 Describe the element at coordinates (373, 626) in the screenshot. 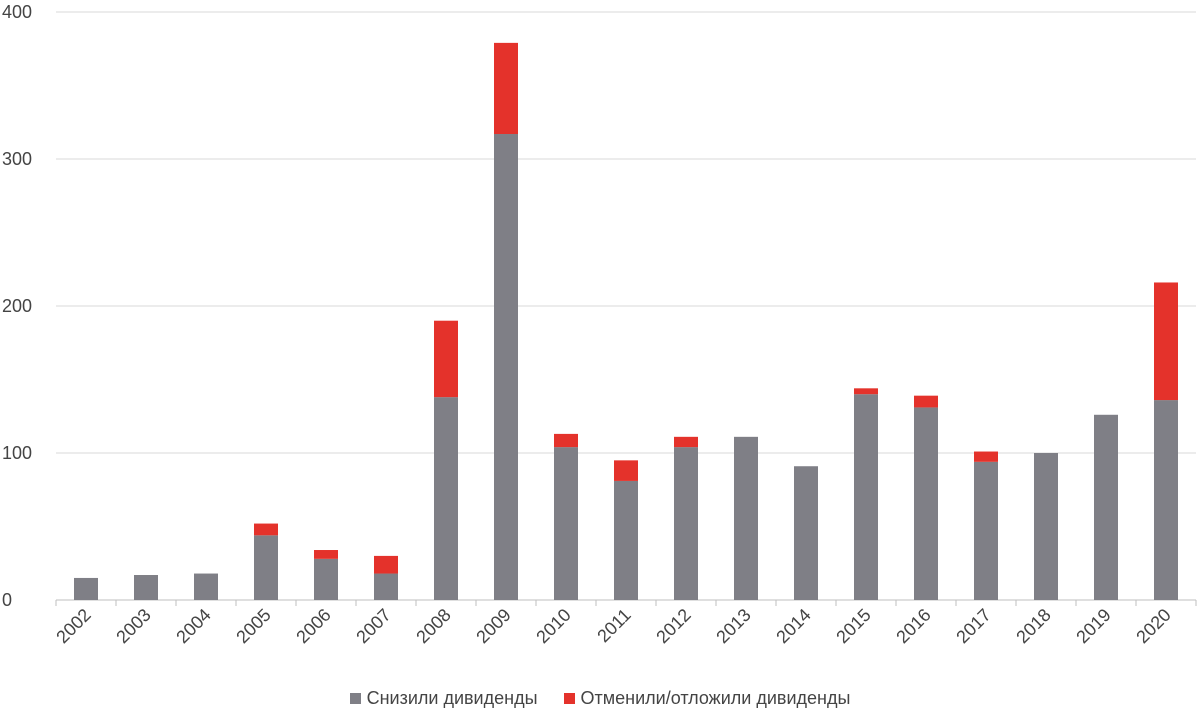

I see `x-tick-label-2007: 2007` at that location.